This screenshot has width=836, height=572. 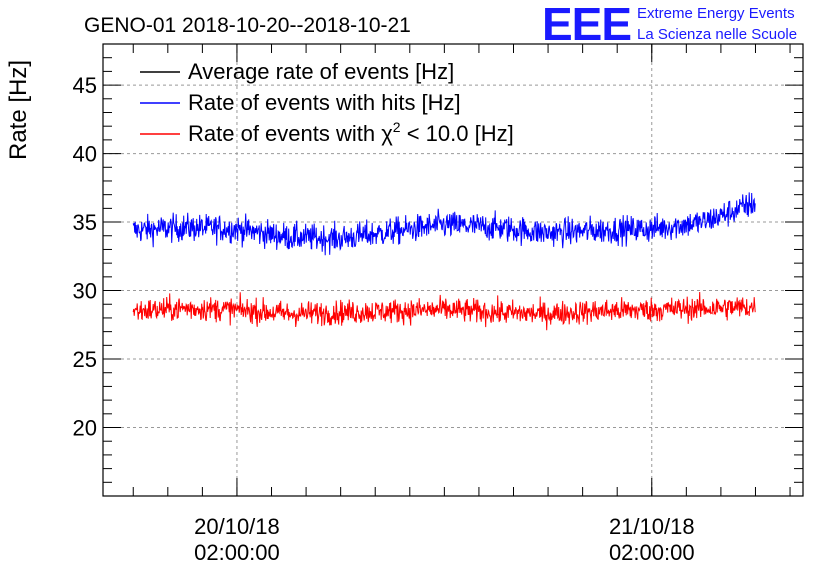 I want to click on logo-mark: EEE, so click(x=586, y=25).